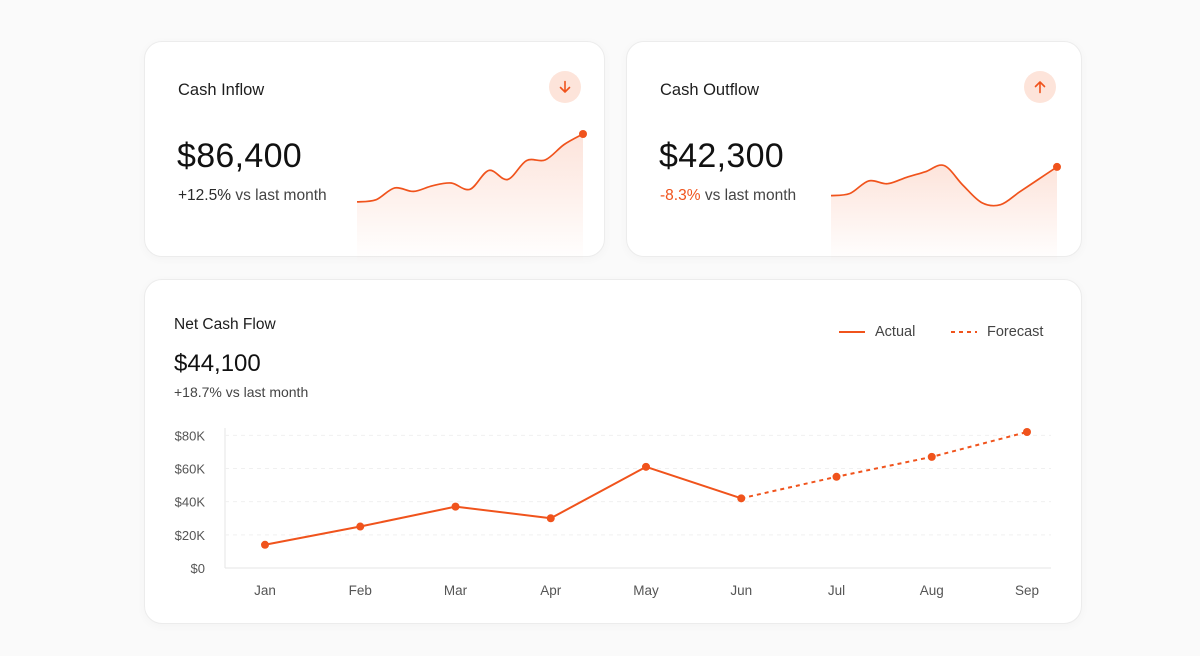  I want to click on legend-actual-label: Actual, so click(895, 332).